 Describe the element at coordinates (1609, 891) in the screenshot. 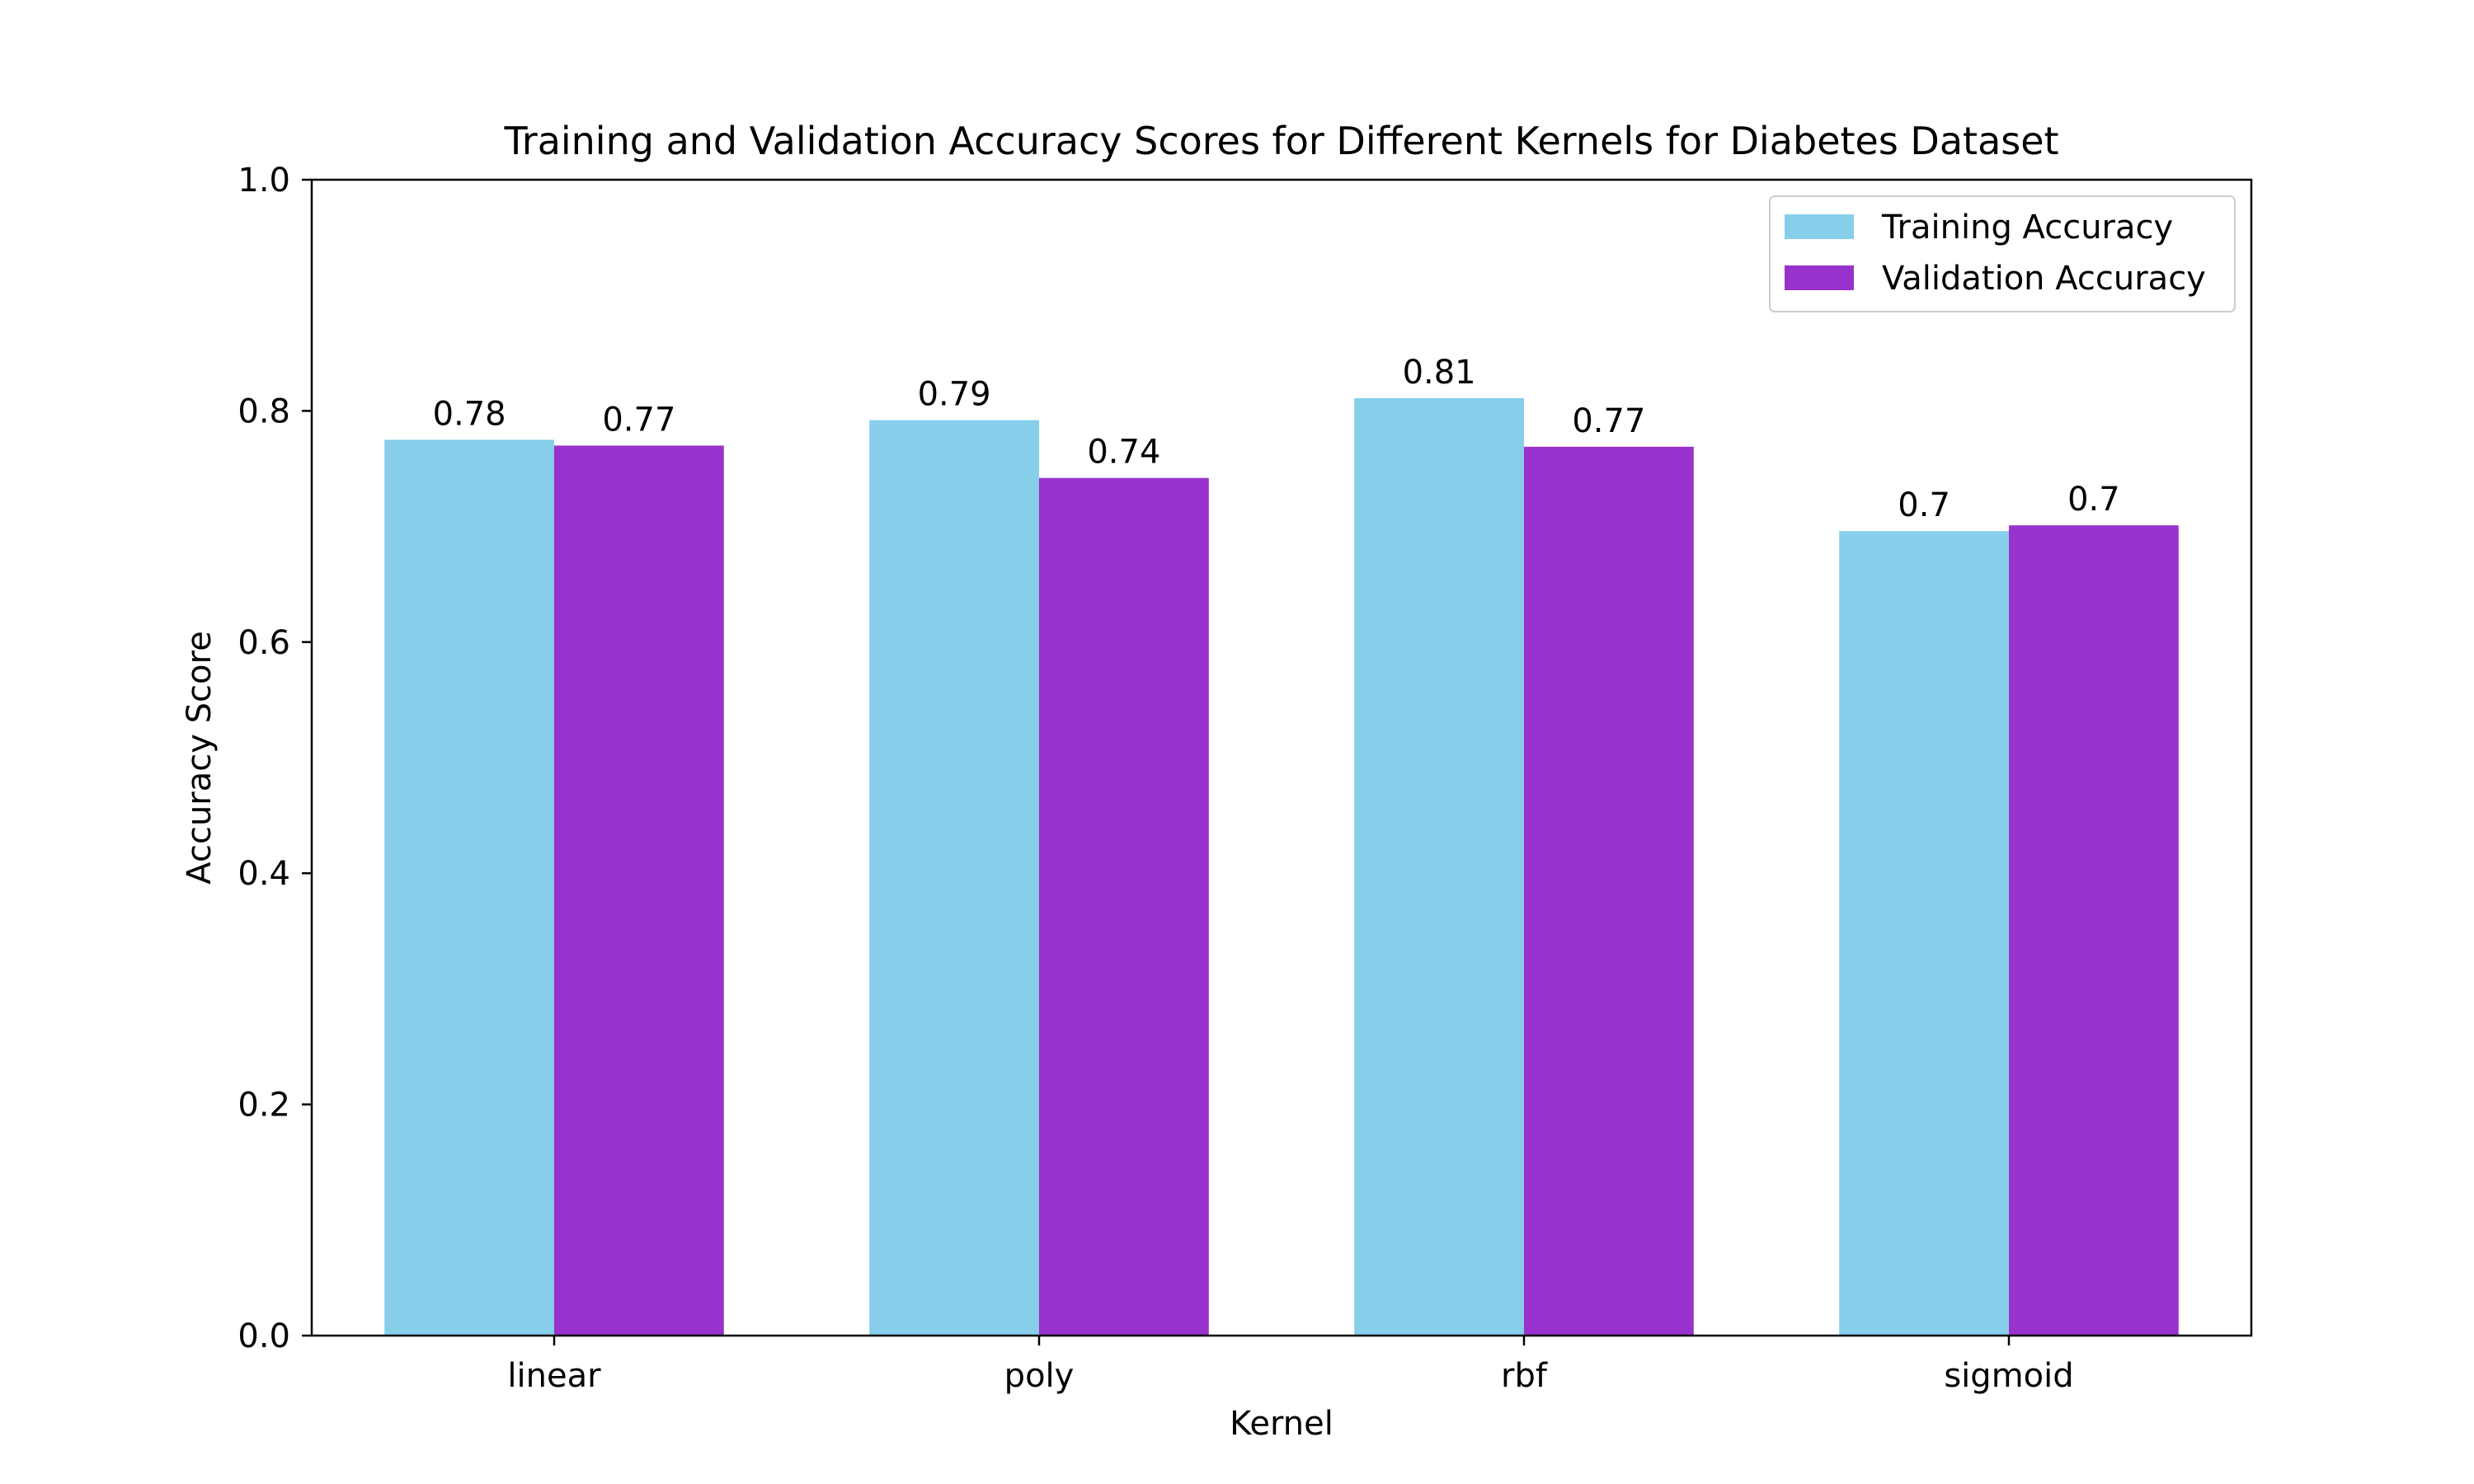

I see `bar-validation-rbf` at that location.